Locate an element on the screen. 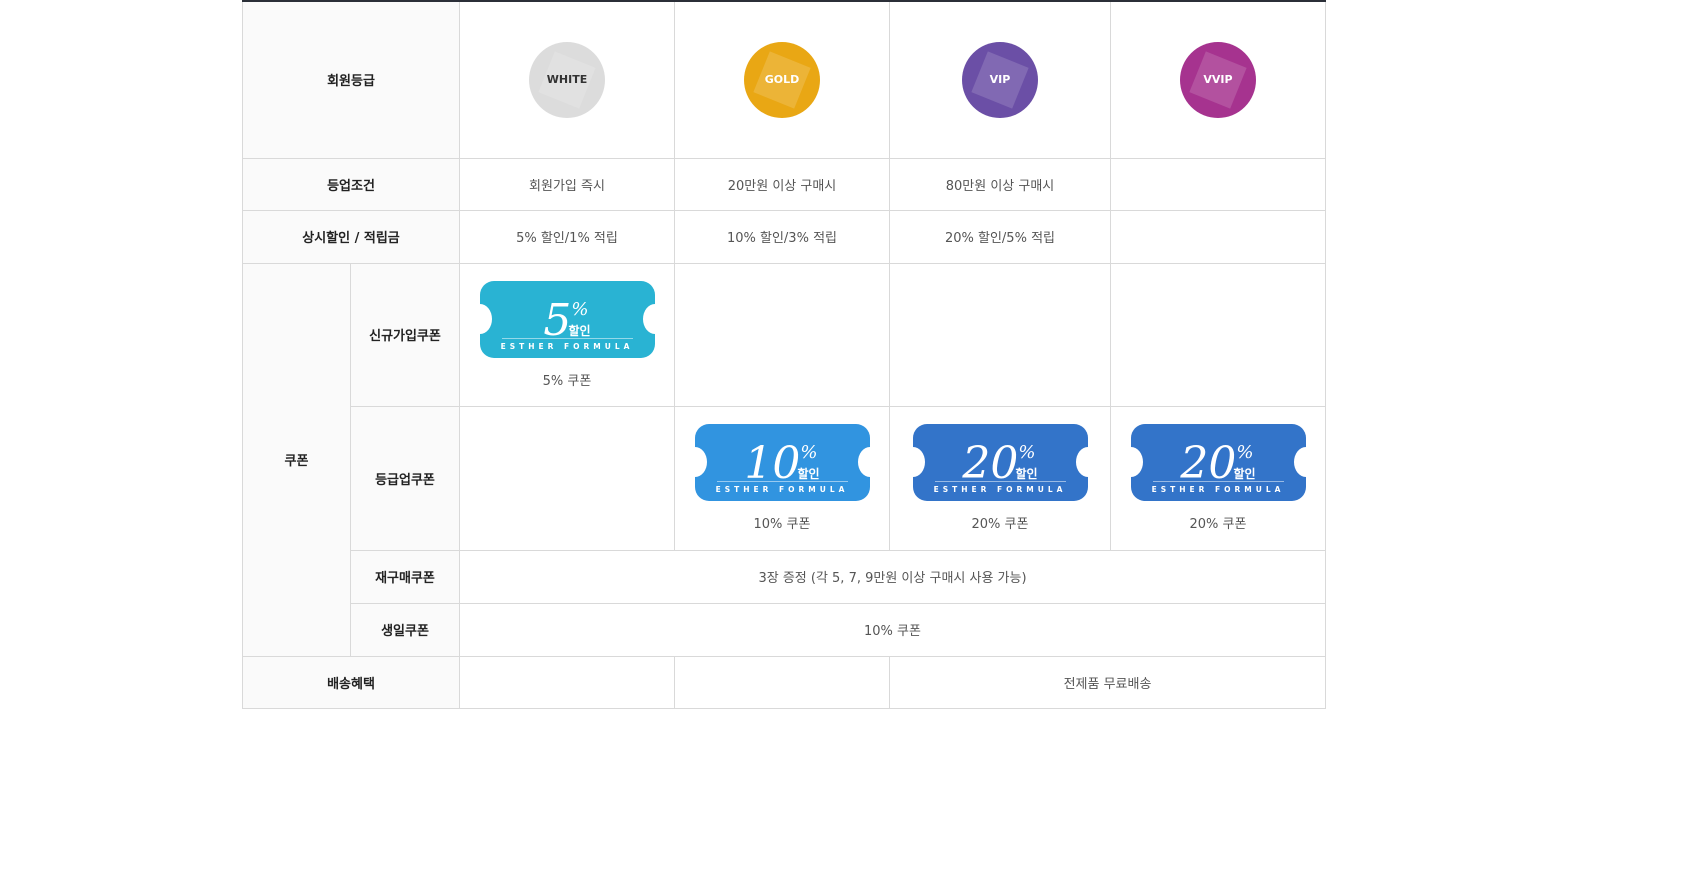 This screenshot has height=871, width=1700. repurchase-coupon-row: 재구매쿠폰 3장 증정 (각 5, 7, 9만원 이상 구매시 사용 가능) is located at coordinates (784, 576).